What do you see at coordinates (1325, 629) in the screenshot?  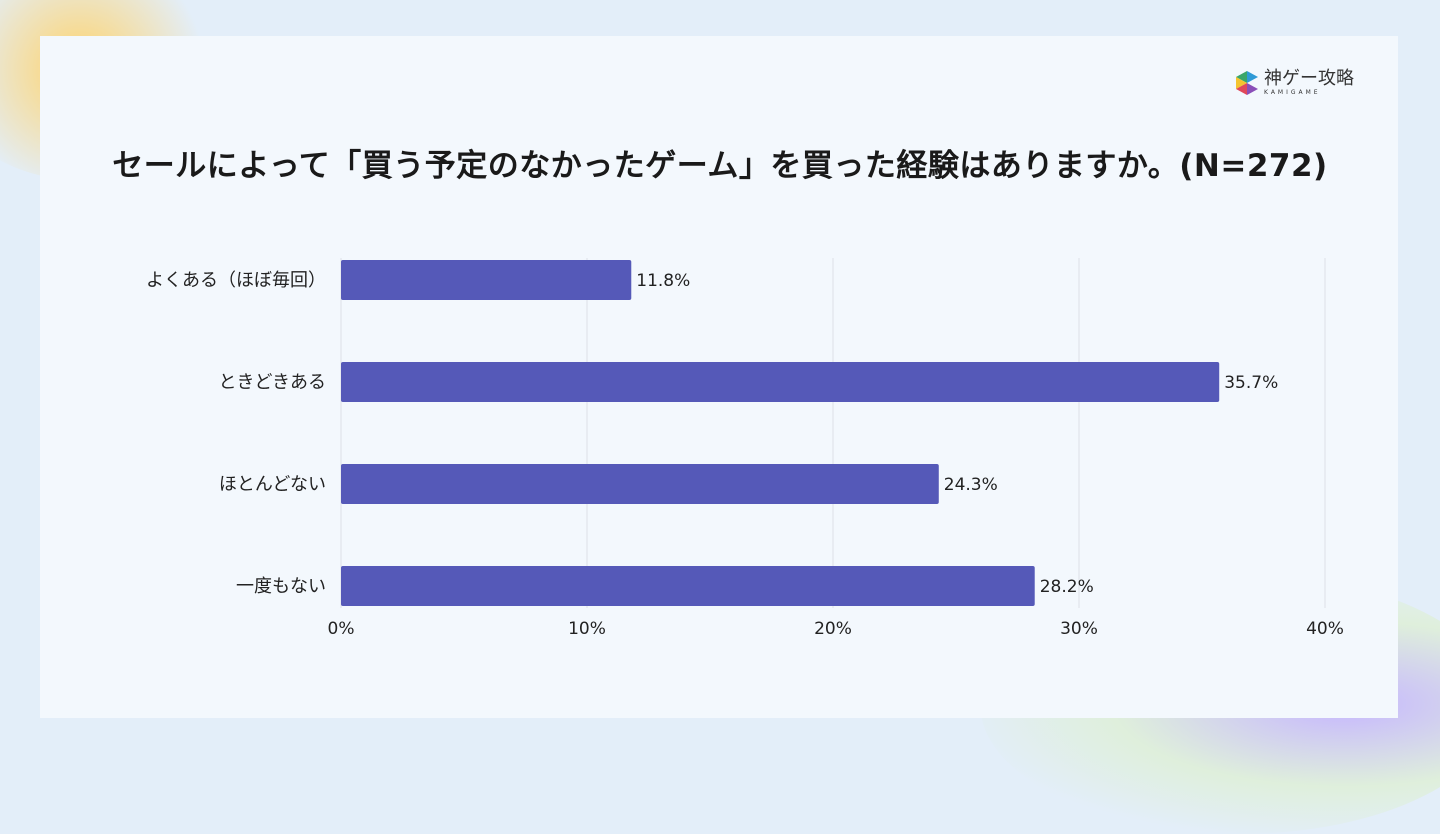 I see `x-tick-label: 40%` at bounding box center [1325, 629].